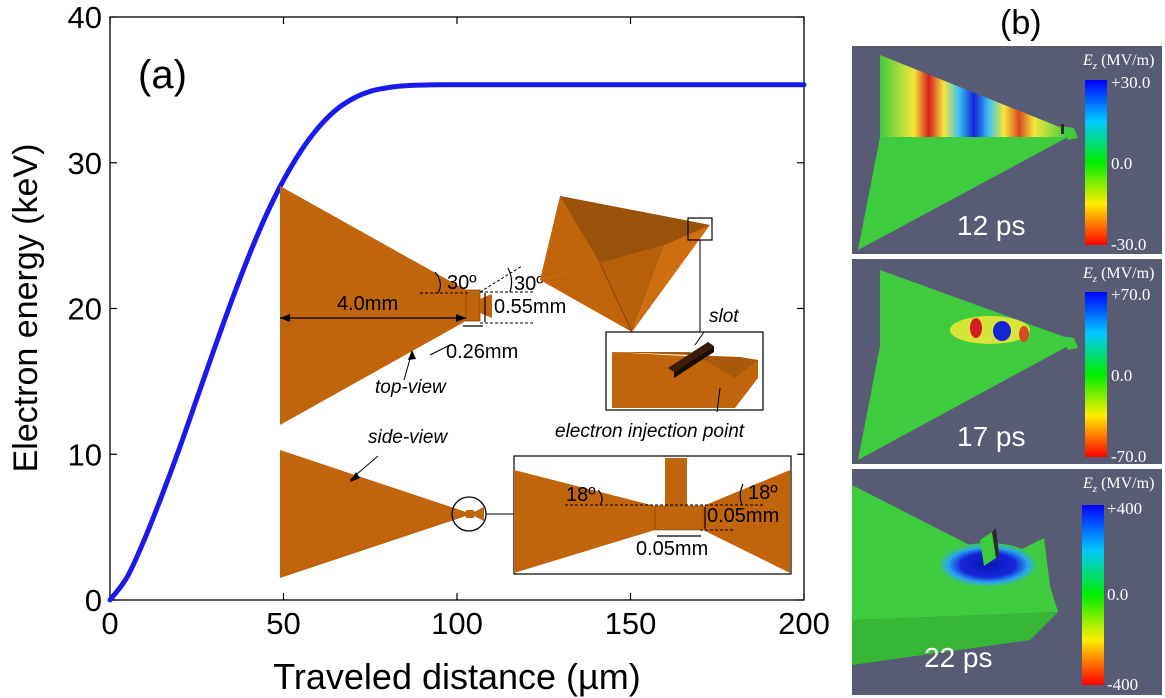 This screenshot has width=1165, height=698. What do you see at coordinates (1121, 163) in the screenshot?
I see `colorbar-1-mid: 0.0` at bounding box center [1121, 163].